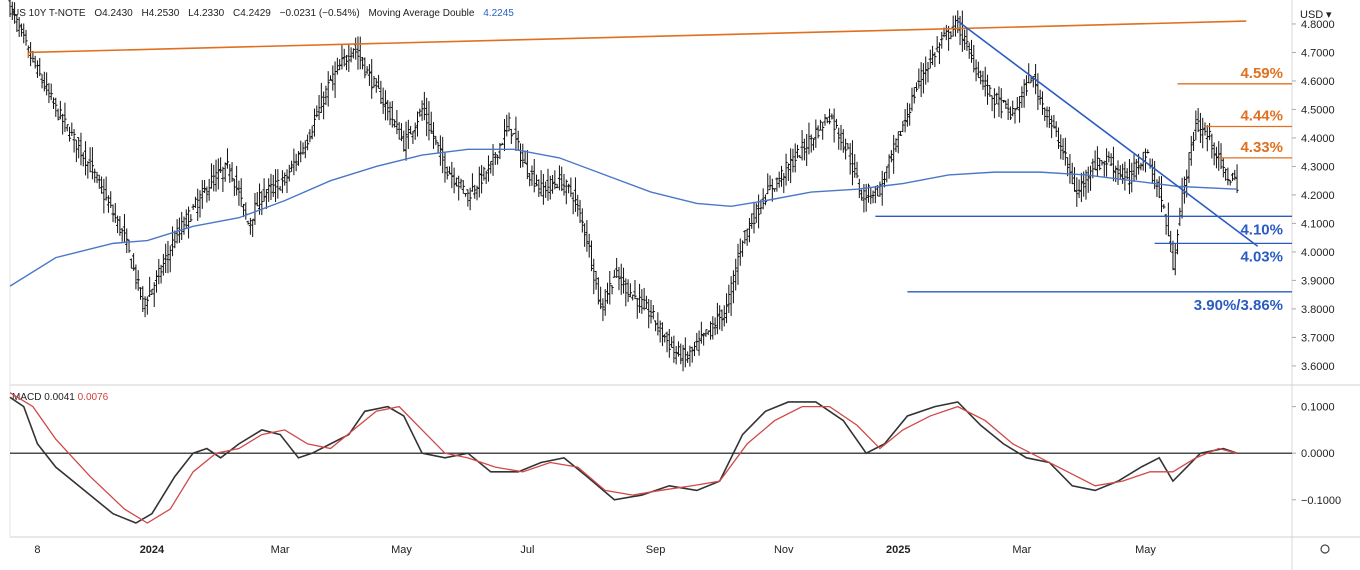 This screenshot has width=1360, height=570. What do you see at coordinates (1318, 110) in the screenshot?
I see `price-tick-label: 4.5000` at bounding box center [1318, 110].